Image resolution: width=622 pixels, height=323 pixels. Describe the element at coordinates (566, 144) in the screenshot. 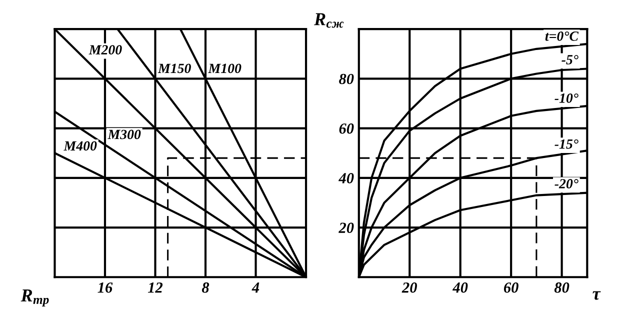

I see `series-label: -15°` at that location.